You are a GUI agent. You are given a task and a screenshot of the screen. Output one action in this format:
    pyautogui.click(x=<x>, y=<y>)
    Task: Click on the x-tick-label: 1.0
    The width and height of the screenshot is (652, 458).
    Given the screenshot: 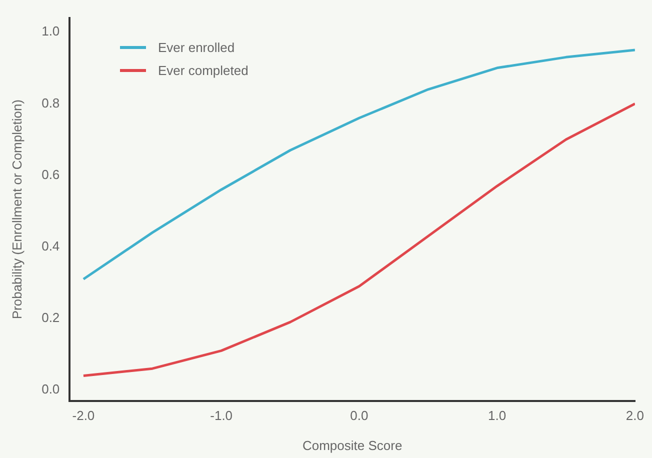 What is the action you would take?
    pyautogui.click(x=497, y=416)
    